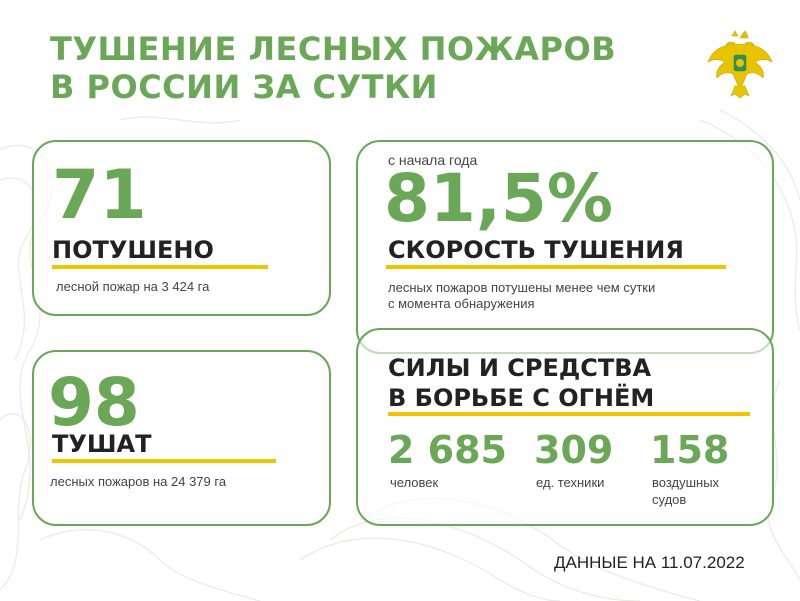 This screenshot has width=800, height=601. Describe the element at coordinates (498, 198) in the screenshot. I see `speed-percentage: 81,5%` at that location.